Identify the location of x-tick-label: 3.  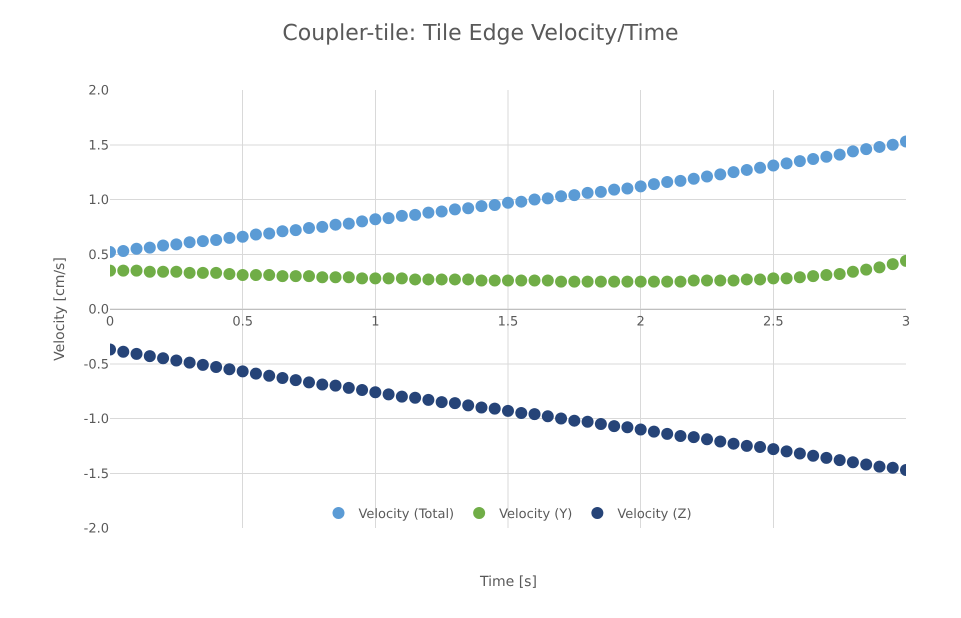
(906, 322).